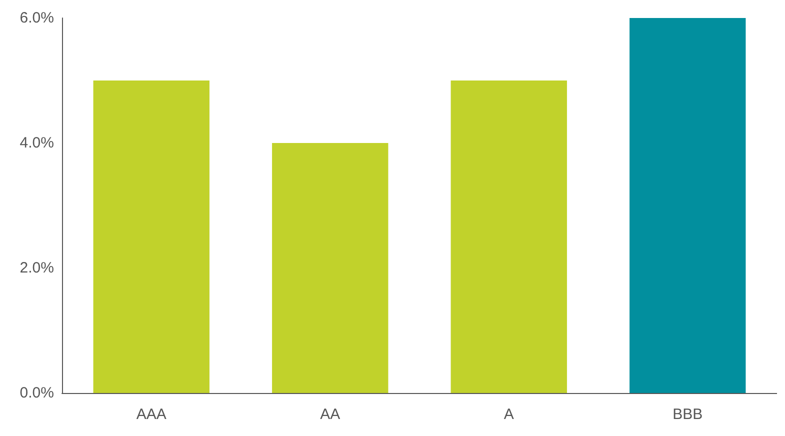 This screenshot has width=785, height=436. What do you see at coordinates (151, 414) in the screenshot?
I see `x-tick-label: AAA` at bounding box center [151, 414].